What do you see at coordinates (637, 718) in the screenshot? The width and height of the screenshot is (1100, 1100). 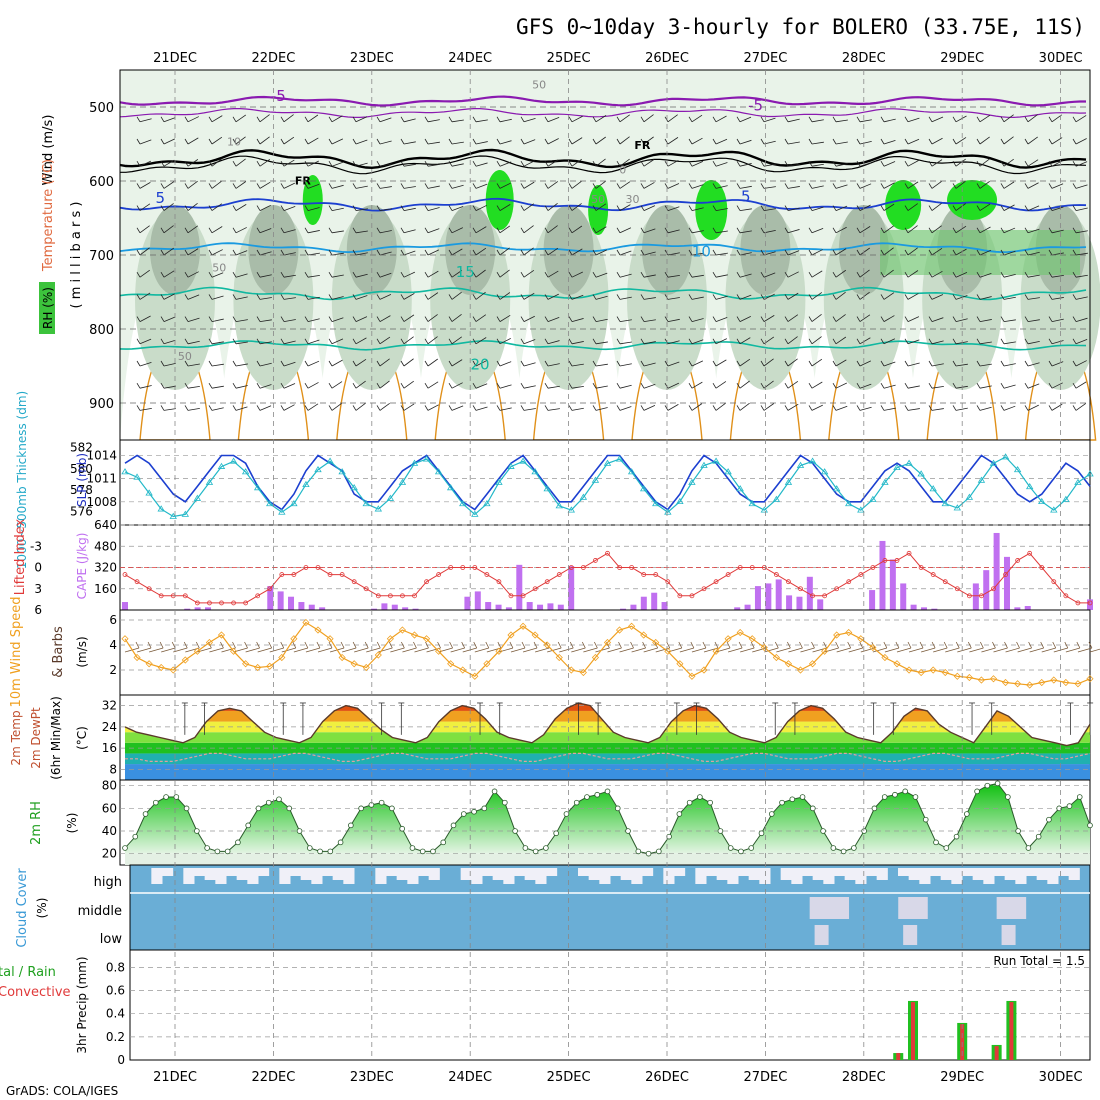 I see `temp-minmax-bars` at bounding box center [637, 718].